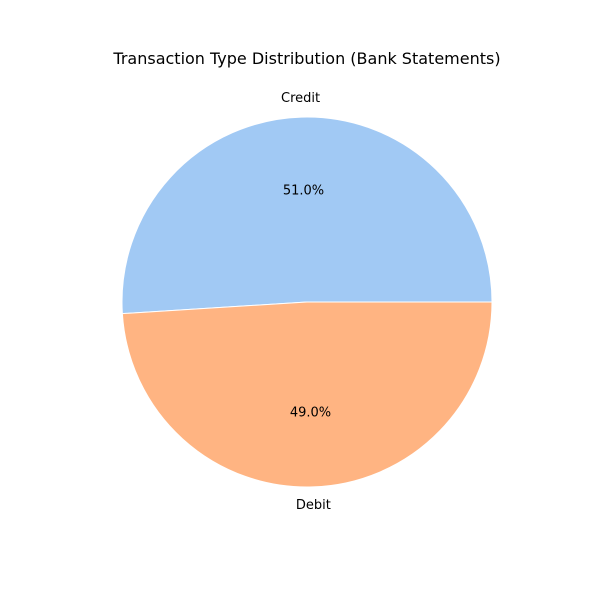 The height and width of the screenshot is (600, 600). I want to click on slice-label-credit: Credit, so click(300, 98).